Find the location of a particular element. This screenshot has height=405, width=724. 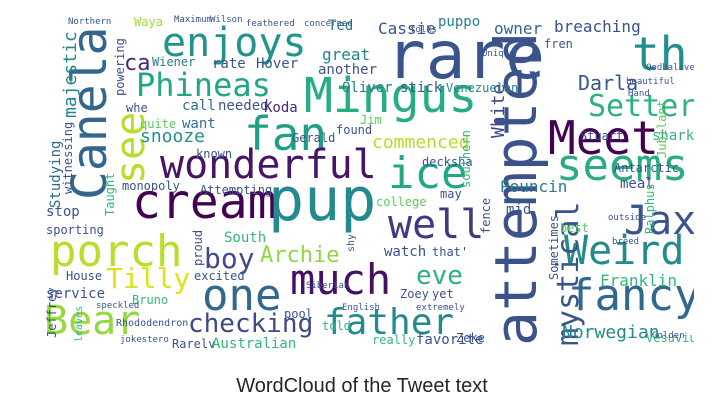

cloud-word: may is located at coordinates (451, 194).